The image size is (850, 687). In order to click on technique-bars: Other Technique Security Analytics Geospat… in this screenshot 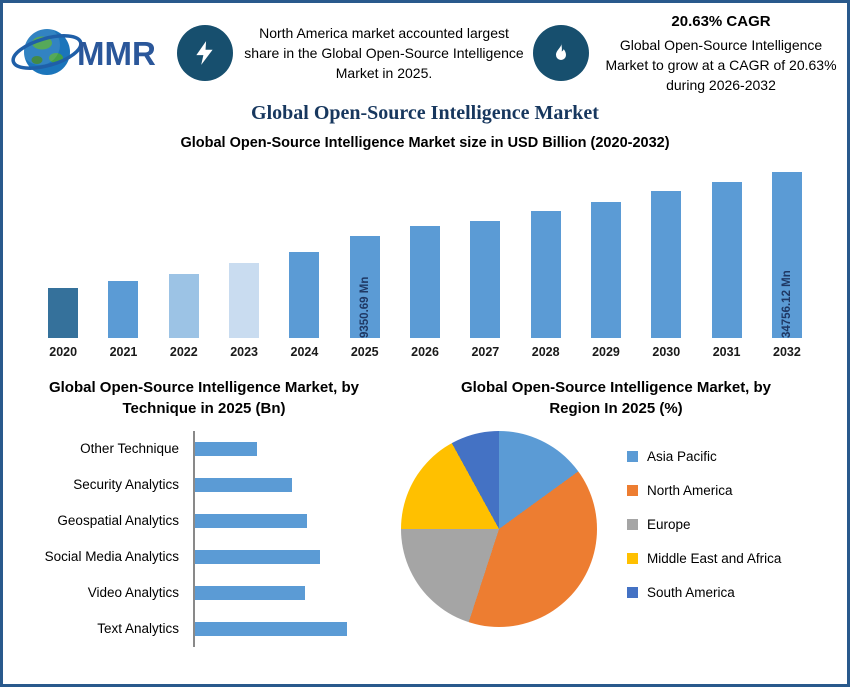, I will do `click(209, 538)`.